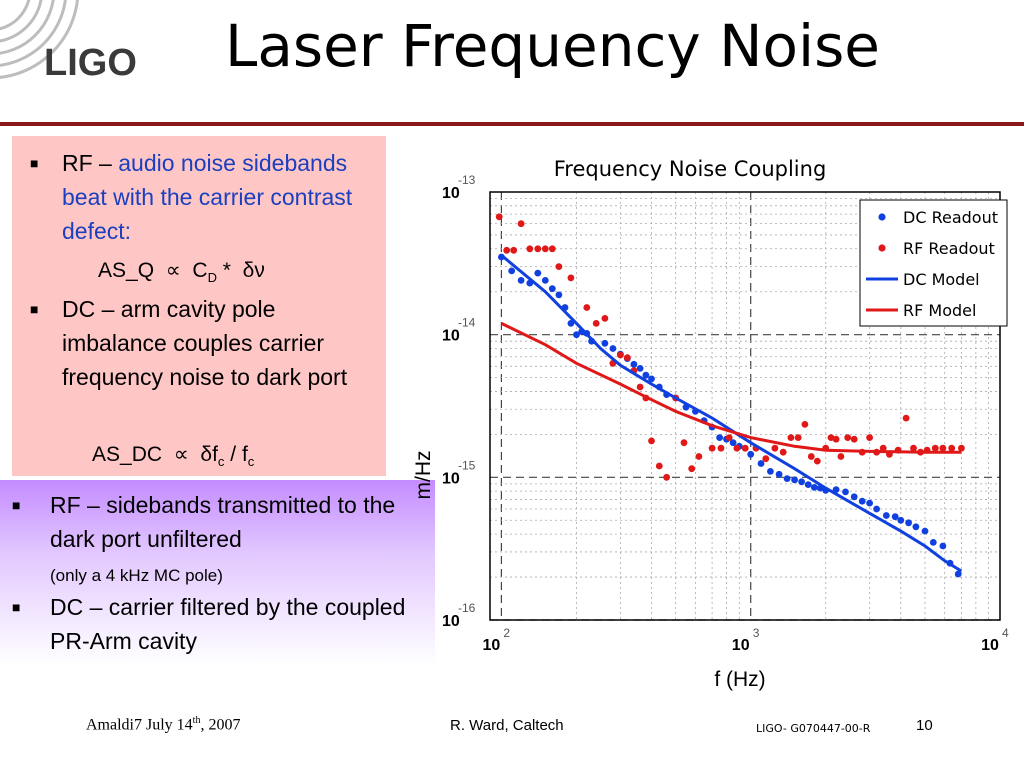 The height and width of the screenshot is (768, 1024). I want to click on bullet-rf-lead: RF –, so click(90, 163).